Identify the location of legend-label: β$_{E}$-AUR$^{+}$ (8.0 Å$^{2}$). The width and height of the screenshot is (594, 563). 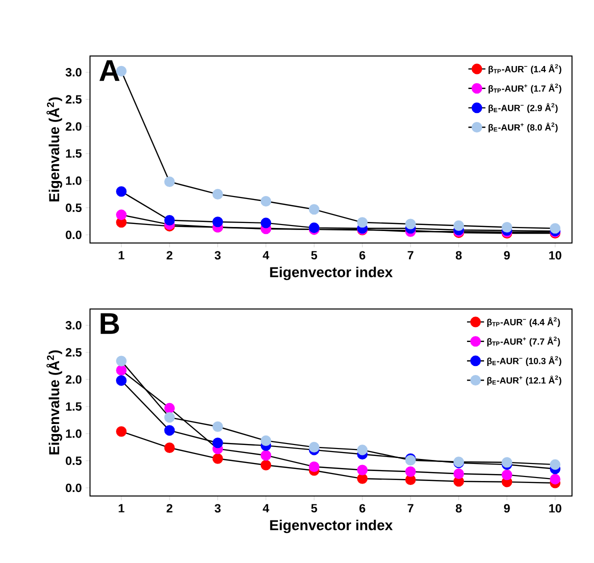
(523, 127).